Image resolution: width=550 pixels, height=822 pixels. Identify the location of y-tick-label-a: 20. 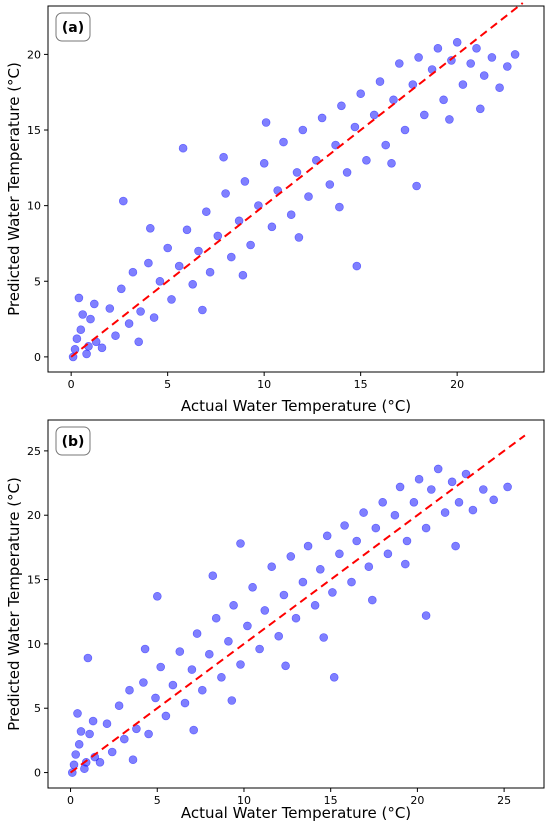
(34, 54).